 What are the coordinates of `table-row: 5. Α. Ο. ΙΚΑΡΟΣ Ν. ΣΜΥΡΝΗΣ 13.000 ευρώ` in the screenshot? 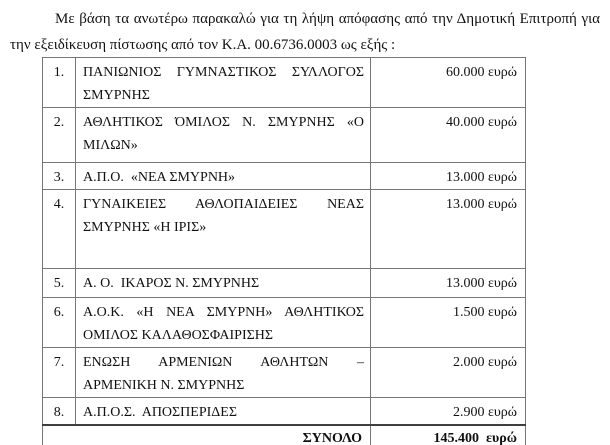 It's located at (284, 283).